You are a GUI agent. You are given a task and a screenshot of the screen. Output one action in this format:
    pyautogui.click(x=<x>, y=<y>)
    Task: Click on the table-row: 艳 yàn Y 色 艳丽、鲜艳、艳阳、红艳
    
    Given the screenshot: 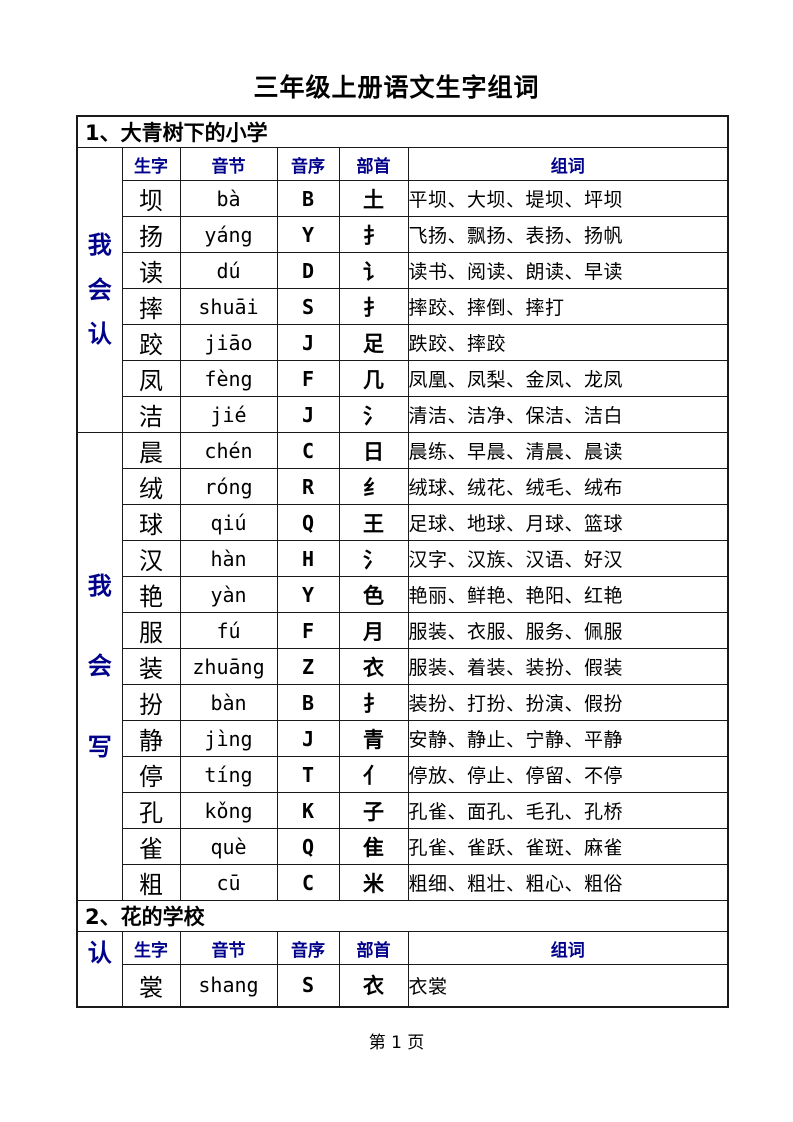 What is the action you would take?
    pyautogui.click(x=403, y=594)
    